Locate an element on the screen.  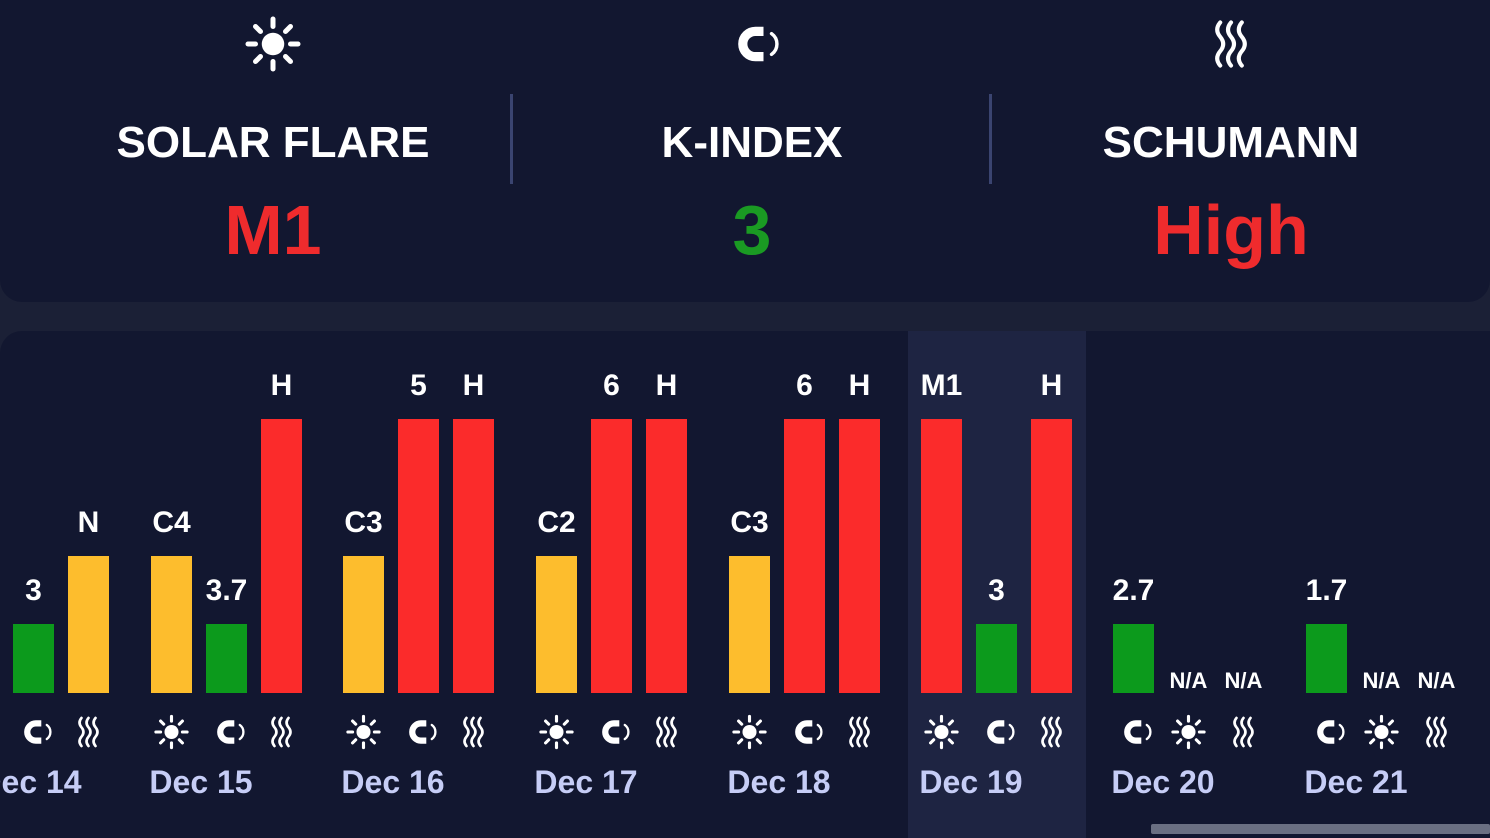
date-label: Dec 21 is located at coordinates (1355, 782).